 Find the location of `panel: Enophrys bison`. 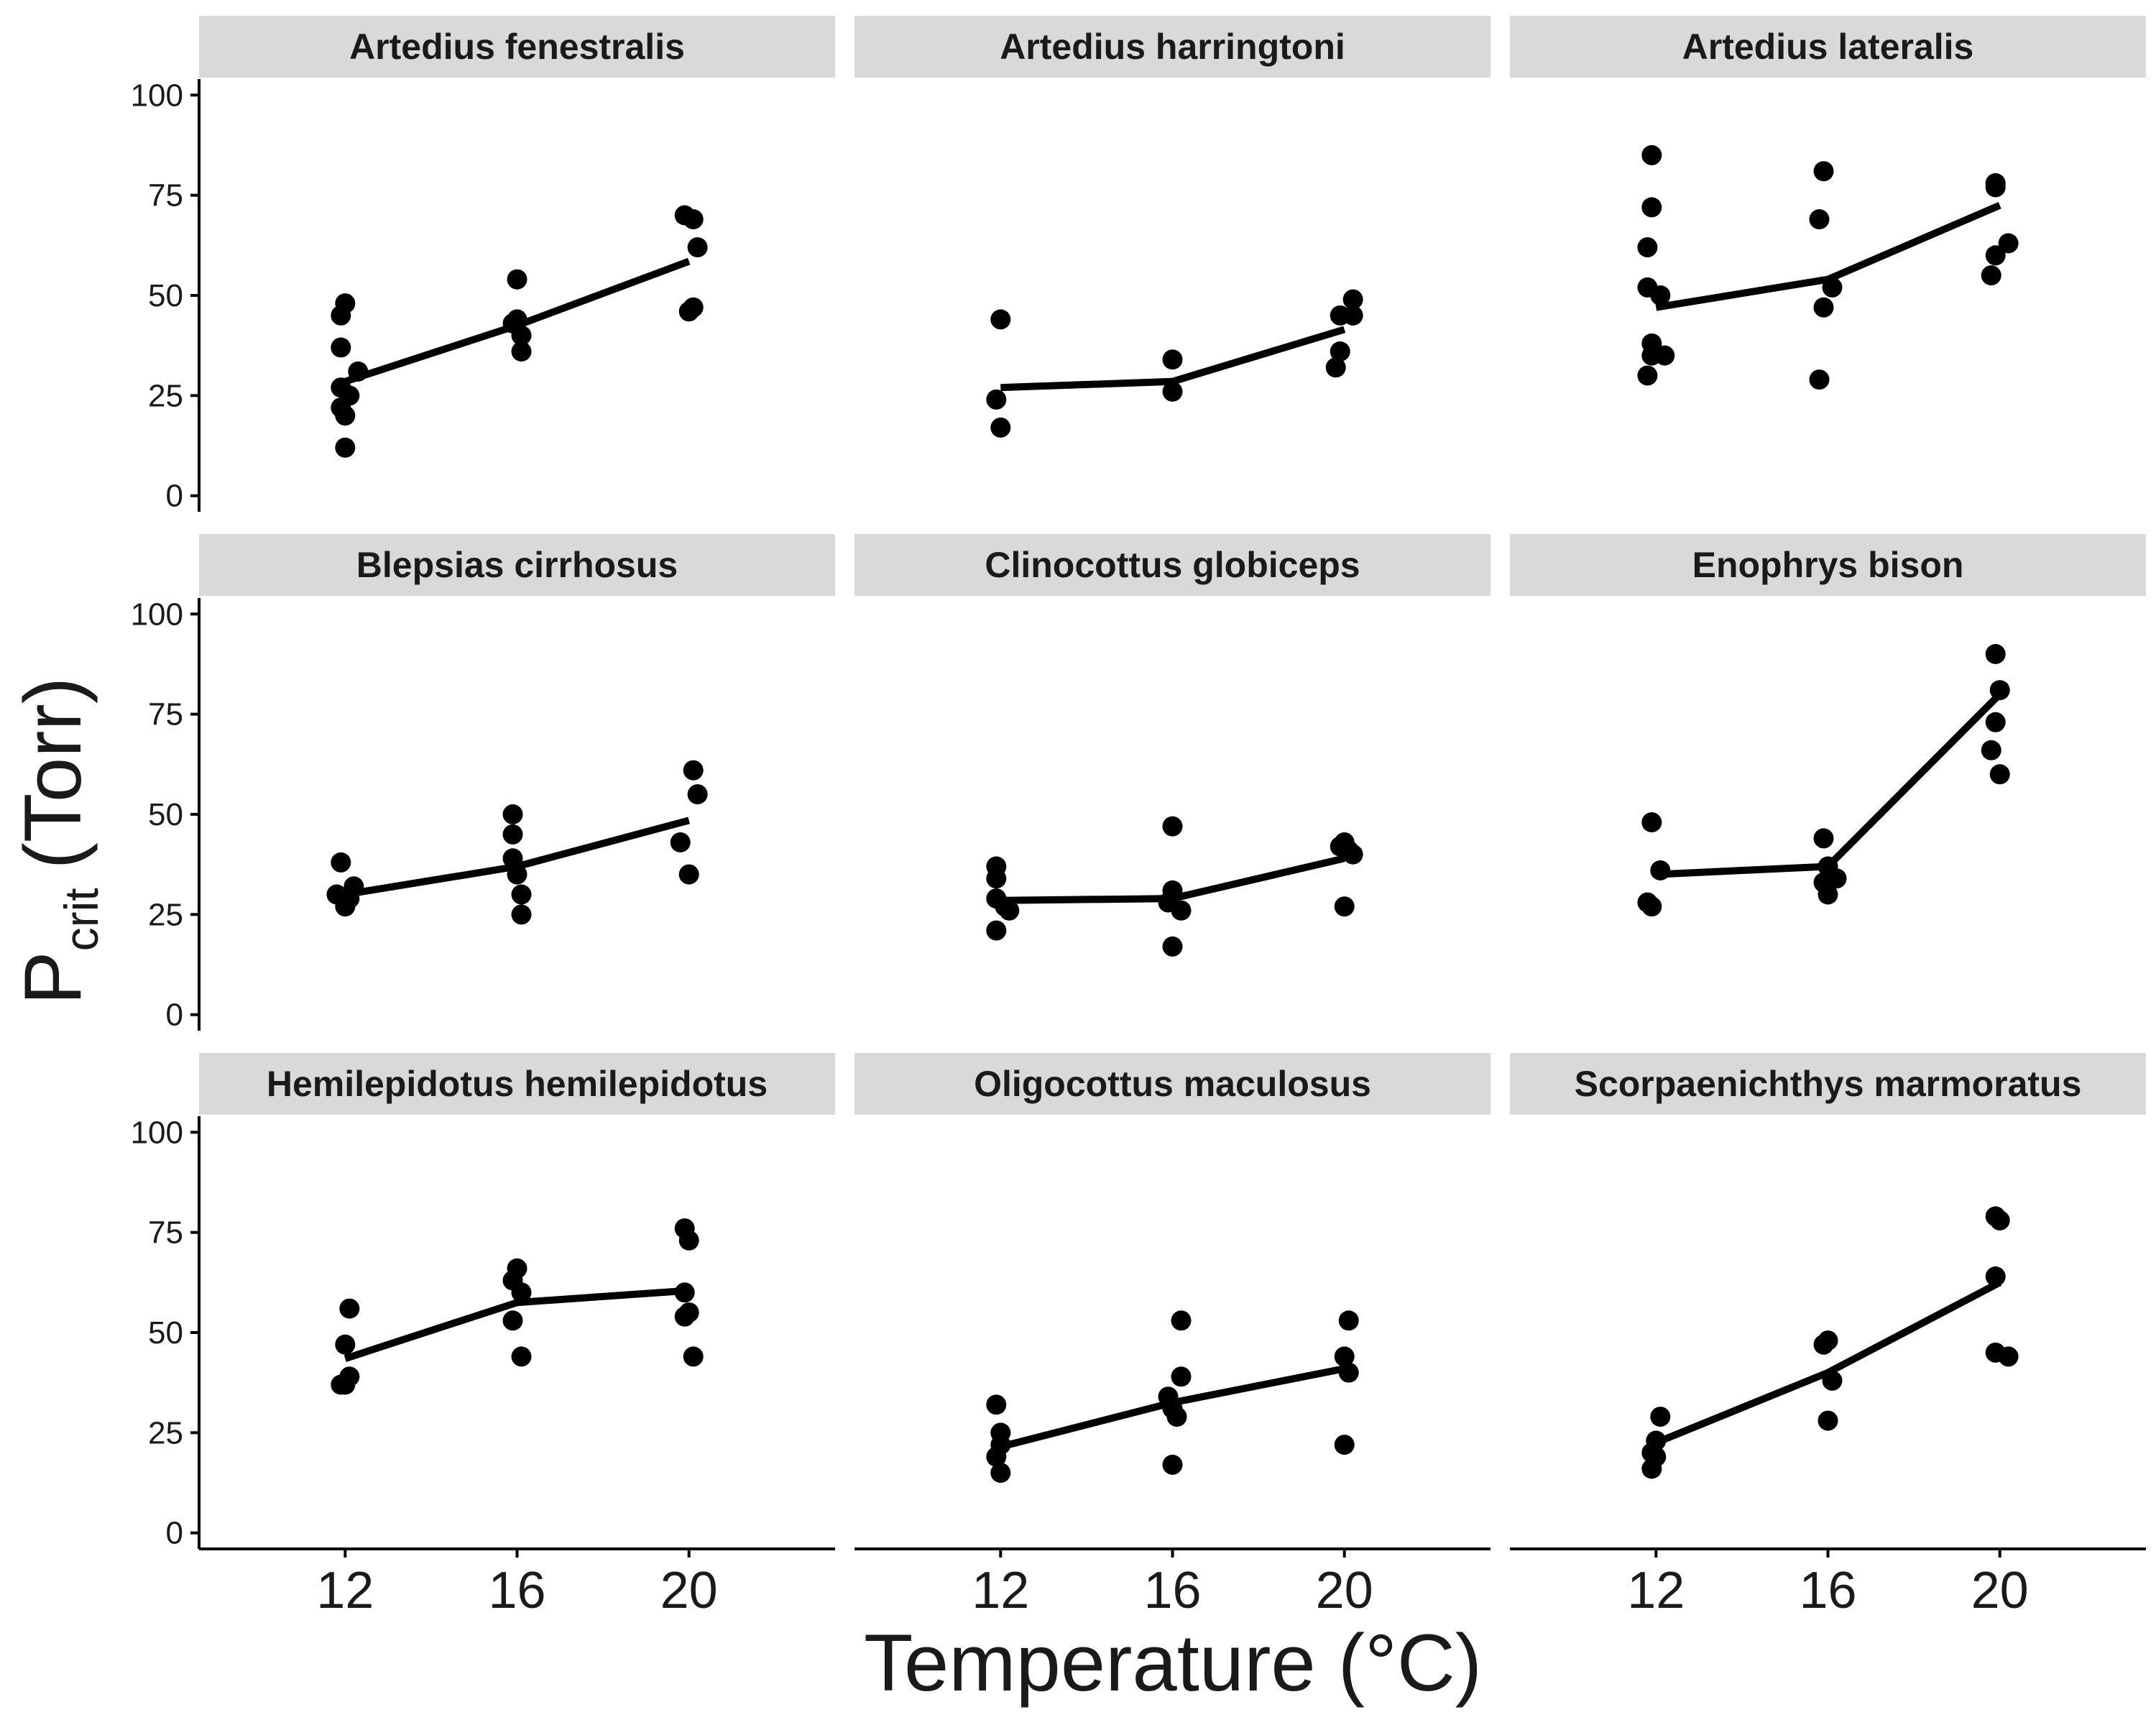

panel: Enophrys bison is located at coordinates (1828, 725).